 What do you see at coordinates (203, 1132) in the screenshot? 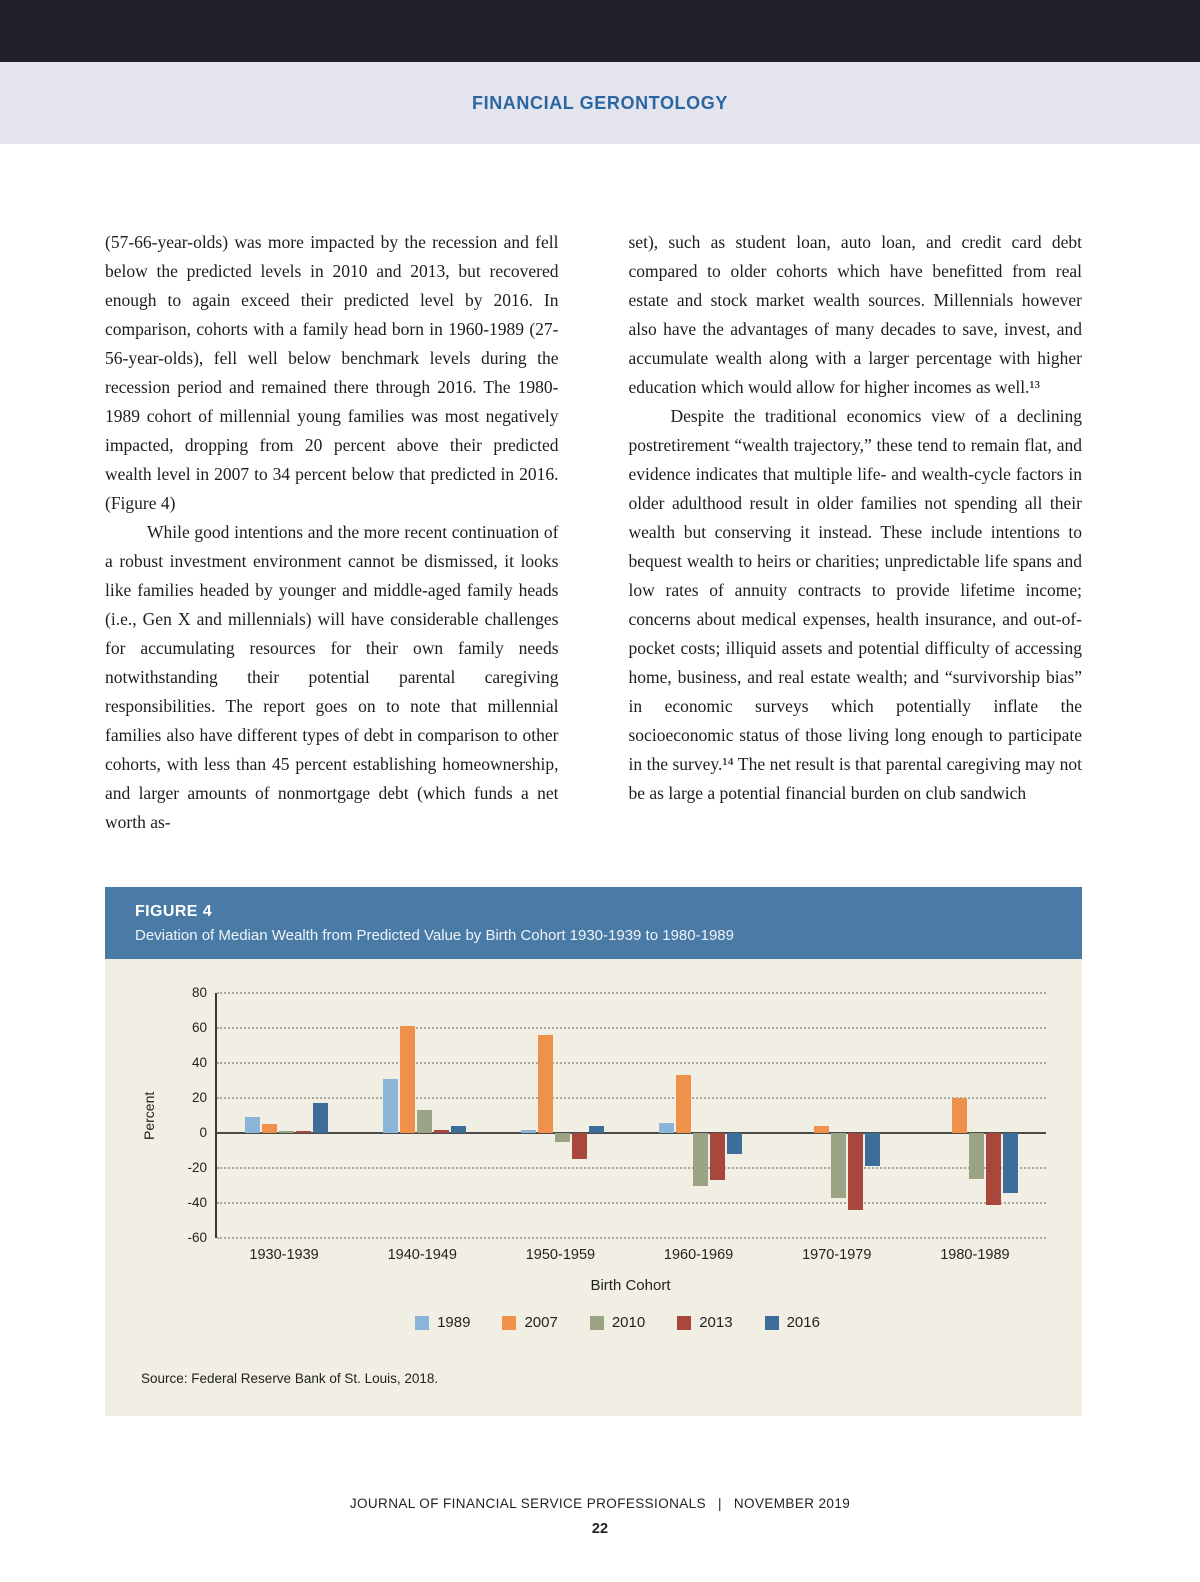
I see `y-tick-label: 0` at bounding box center [203, 1132].